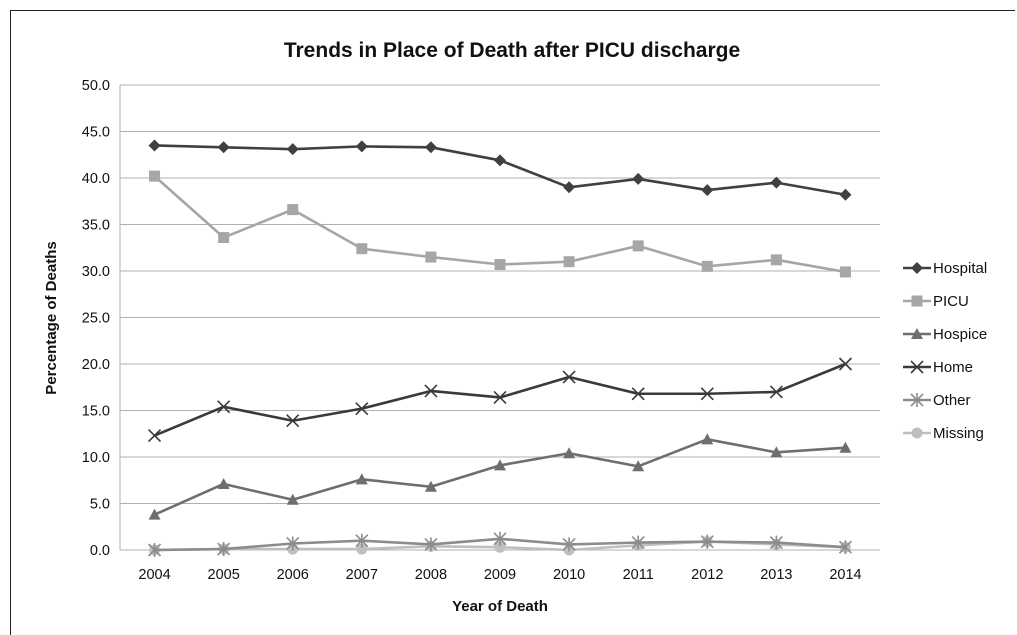 Image resolution: width=1017 pixels, height=635 pixels. I want to click on legend-label: Missing, so click(958, 433).